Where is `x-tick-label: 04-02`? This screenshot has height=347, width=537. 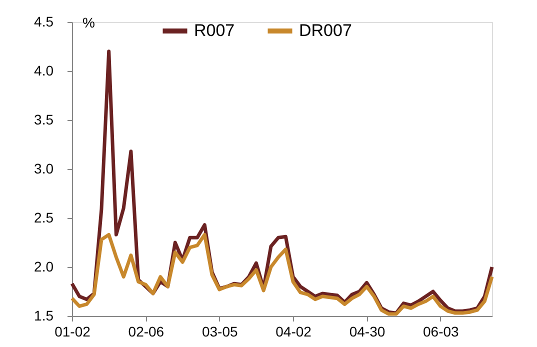 x-tick-label: 04-02 is located at coordinates (294, 332).